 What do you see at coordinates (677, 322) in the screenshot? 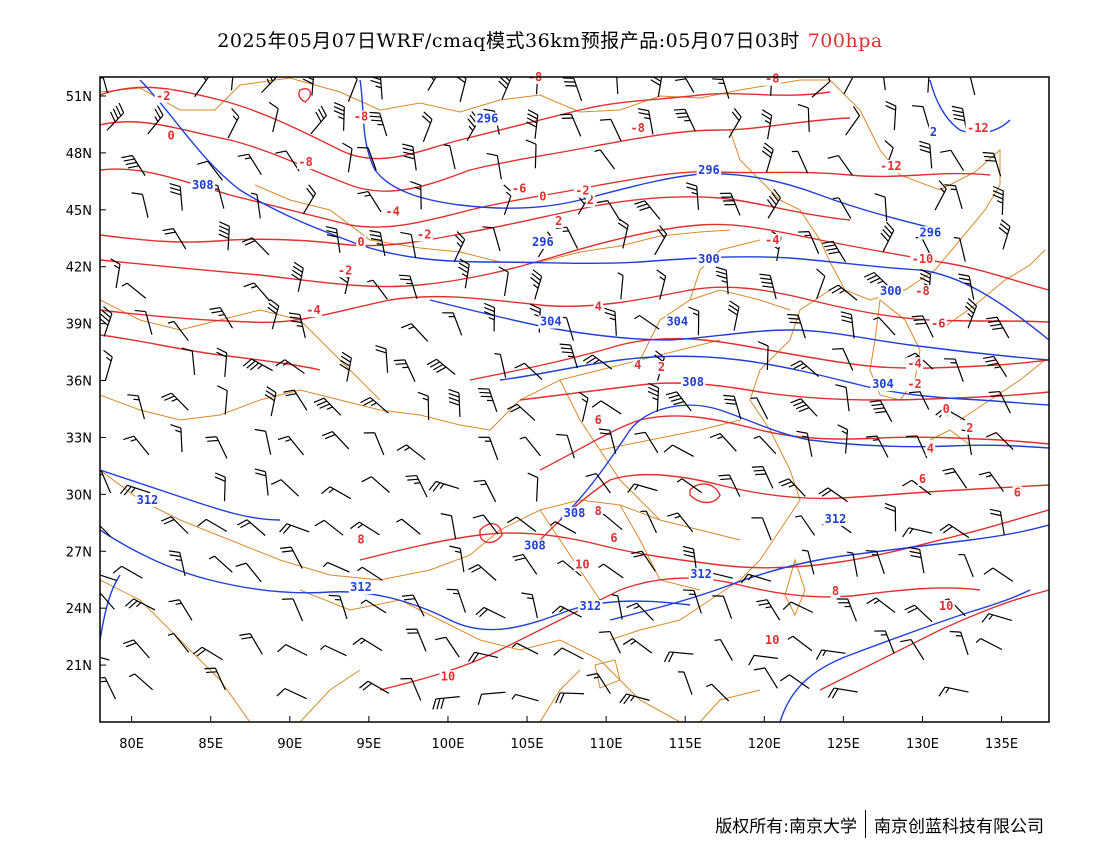
I see `contour-label: 304` at bounding box center [677, 322].